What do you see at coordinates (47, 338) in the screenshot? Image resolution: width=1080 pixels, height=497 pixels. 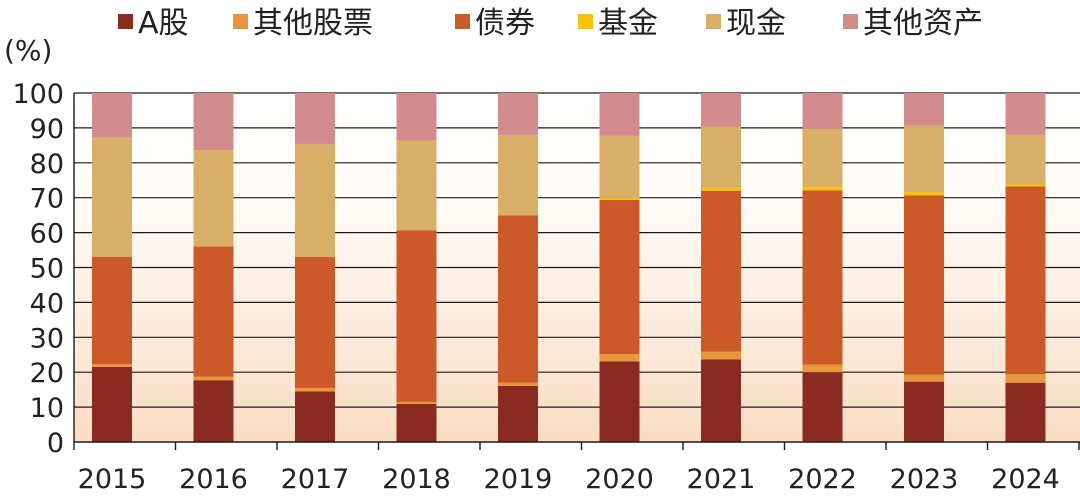 I see `y-tick-label: 30` at bounding box center [47, 338].